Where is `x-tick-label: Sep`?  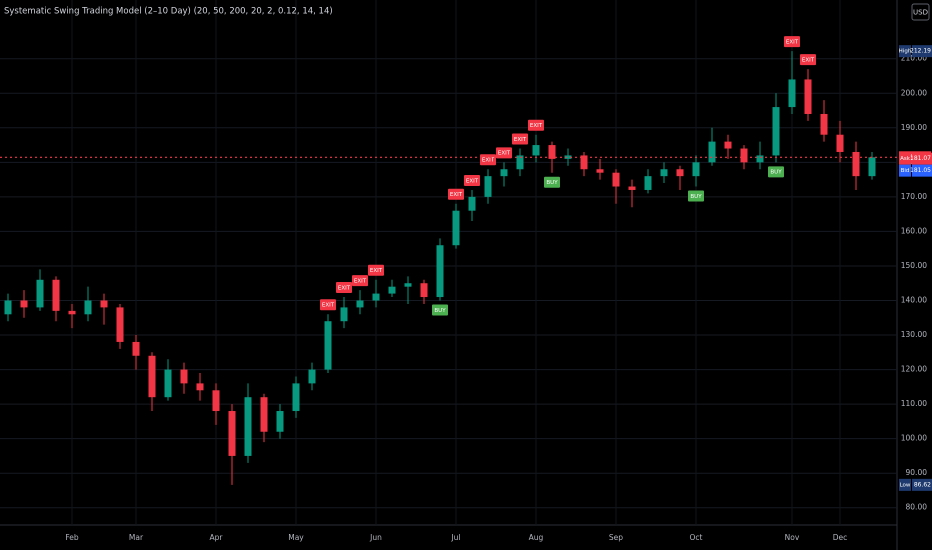 x-tick-label: Sep is located at coordinates (616, 537).